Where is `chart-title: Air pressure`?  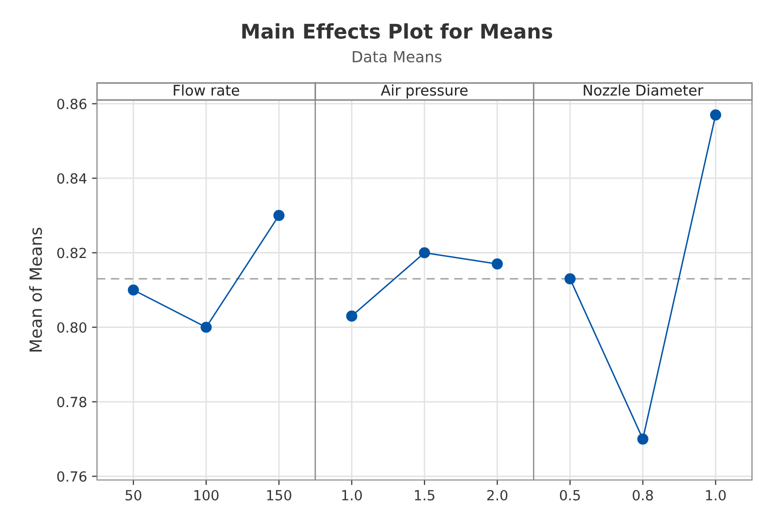 chart-title: Air pressure is located at coordinates (424, 91).